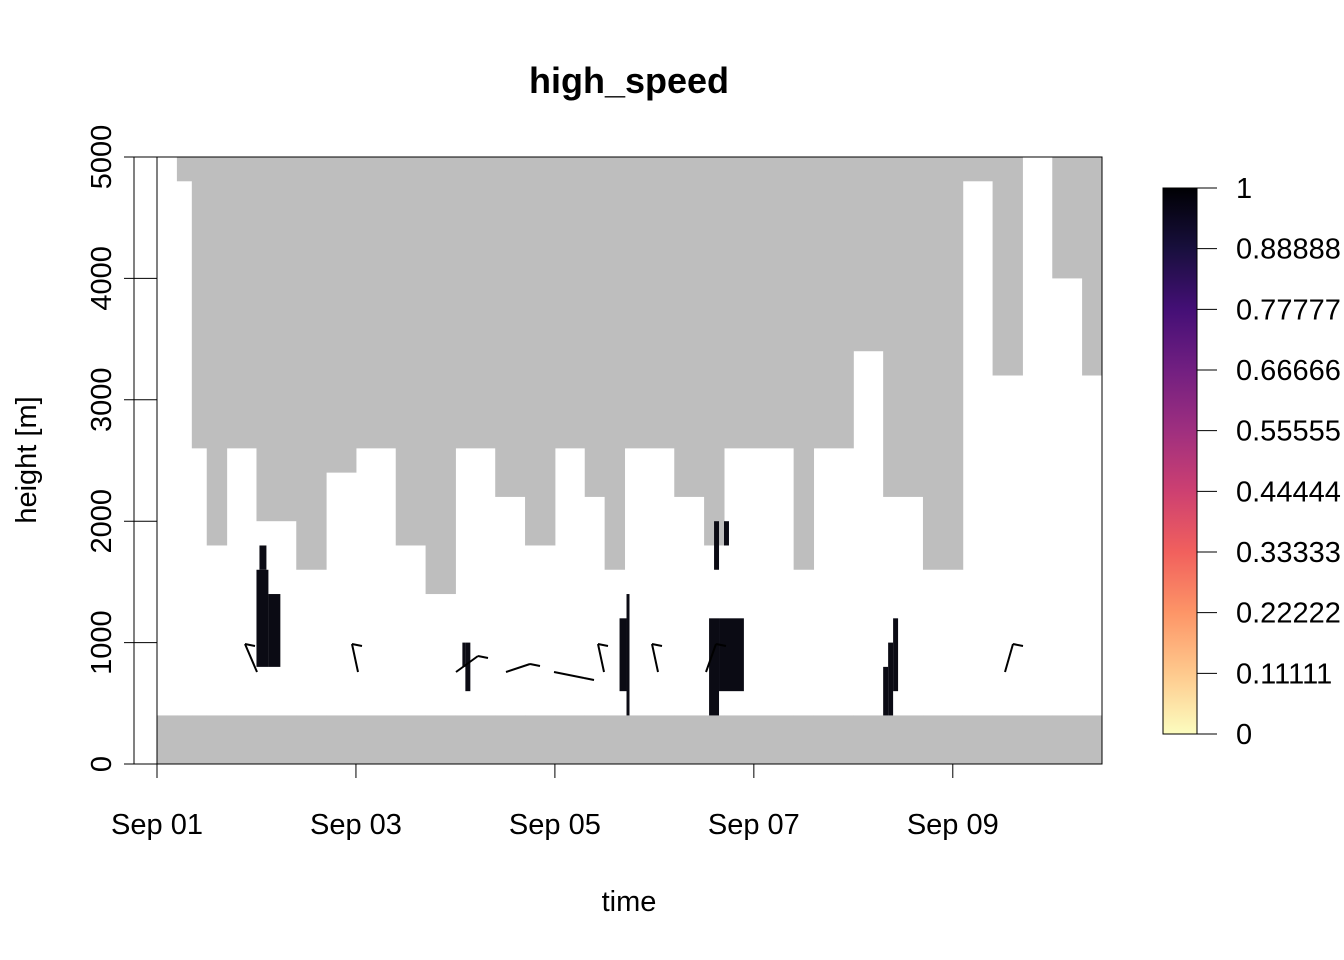  Describe the element at coordinates (102, 521) in the screenshot. I see `y-tick-label: 2000` at that location.